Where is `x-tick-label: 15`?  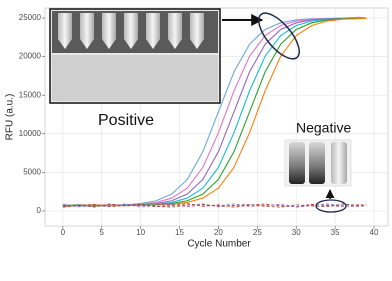
x-tick-label: 15 is located at coordinates (179, 232).